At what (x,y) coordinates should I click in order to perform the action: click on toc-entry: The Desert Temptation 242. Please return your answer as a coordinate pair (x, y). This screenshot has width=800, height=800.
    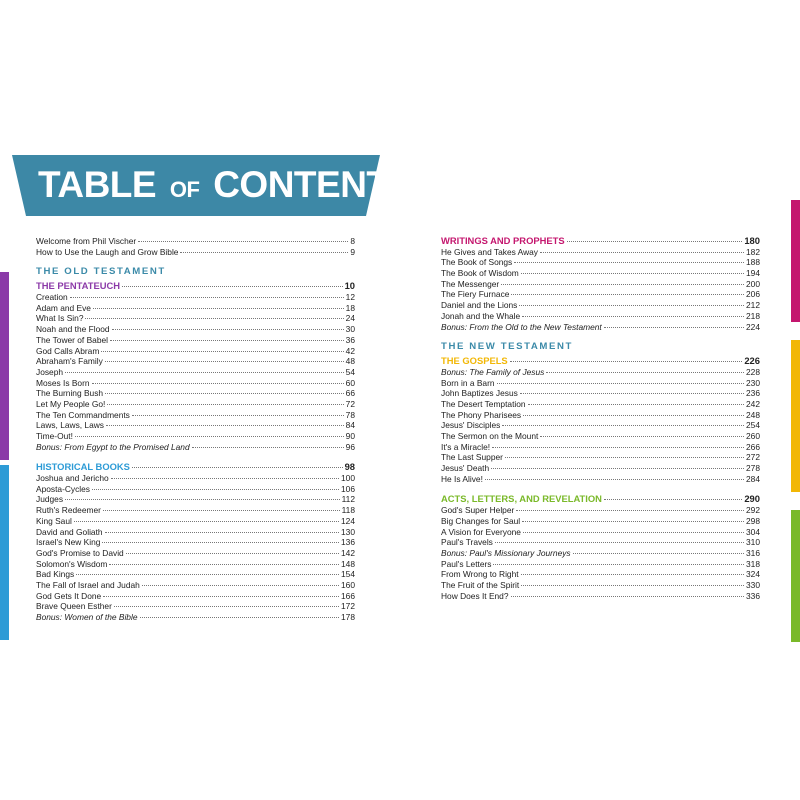
    Looking at the image, I should click on (600, 404).